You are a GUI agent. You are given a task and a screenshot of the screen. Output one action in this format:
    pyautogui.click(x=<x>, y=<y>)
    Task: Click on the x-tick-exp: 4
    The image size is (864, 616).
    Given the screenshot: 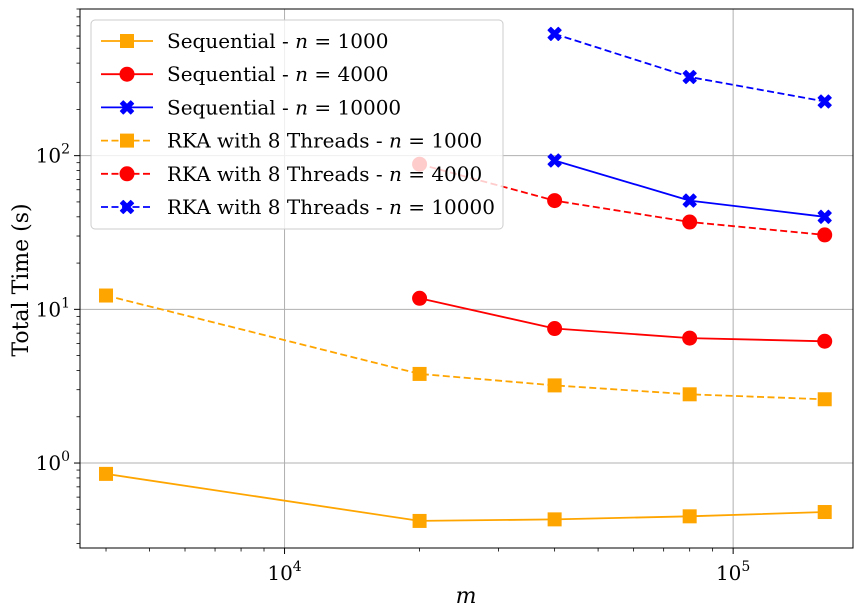 What is the action you would take?
    pyautogui.click(x=297, y=567)
    